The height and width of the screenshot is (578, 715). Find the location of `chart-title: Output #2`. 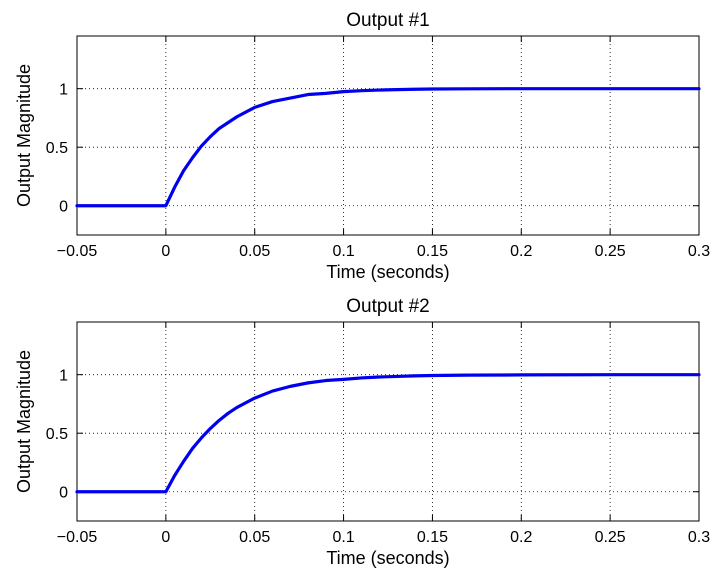

chart-title: Output #2 is located at coordinates (387, 306).